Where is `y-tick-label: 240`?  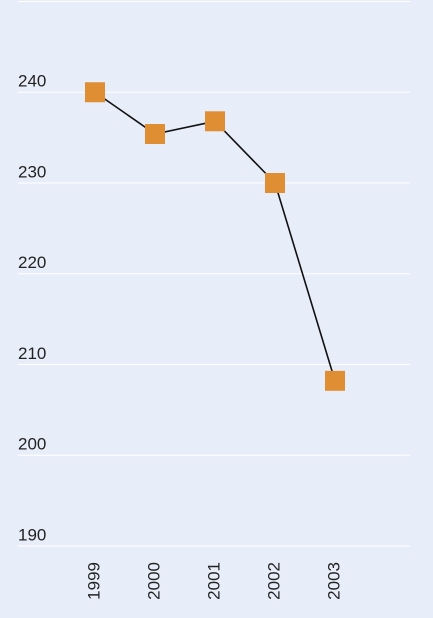
y-tick-label: 240 is located at coordinates (32, 81).